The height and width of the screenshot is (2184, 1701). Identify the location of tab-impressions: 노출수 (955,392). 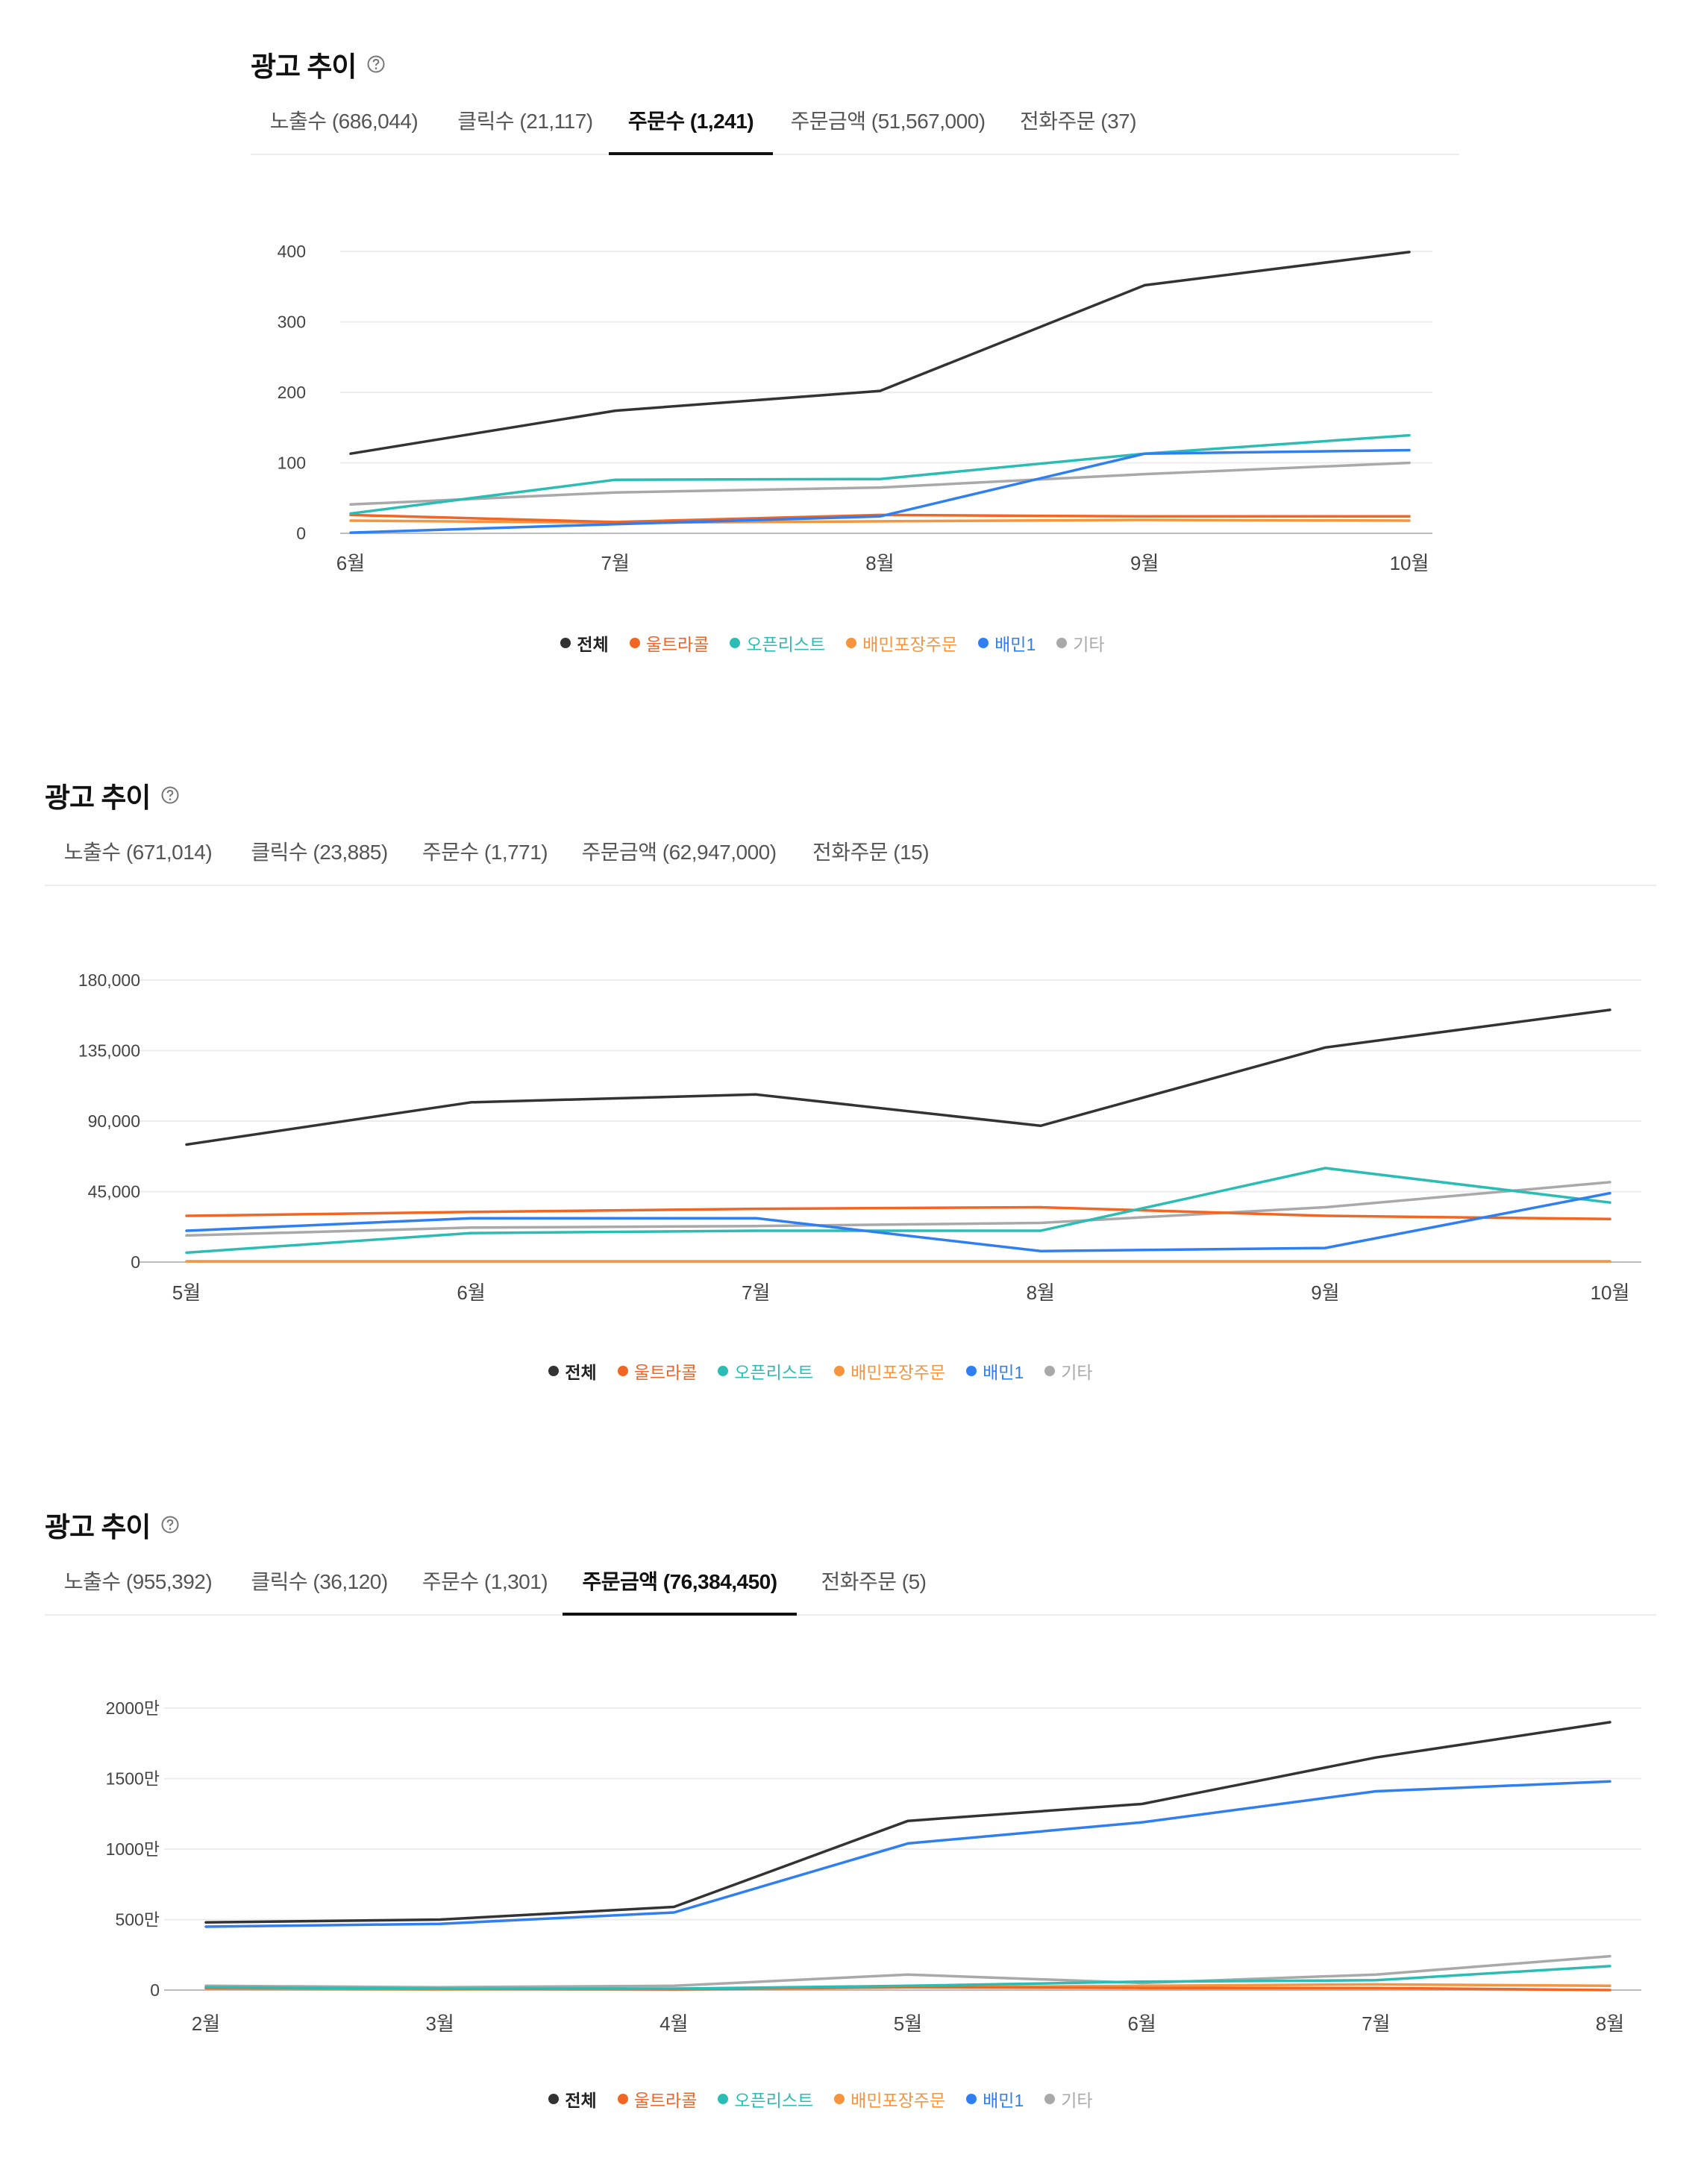
(138, 1581).